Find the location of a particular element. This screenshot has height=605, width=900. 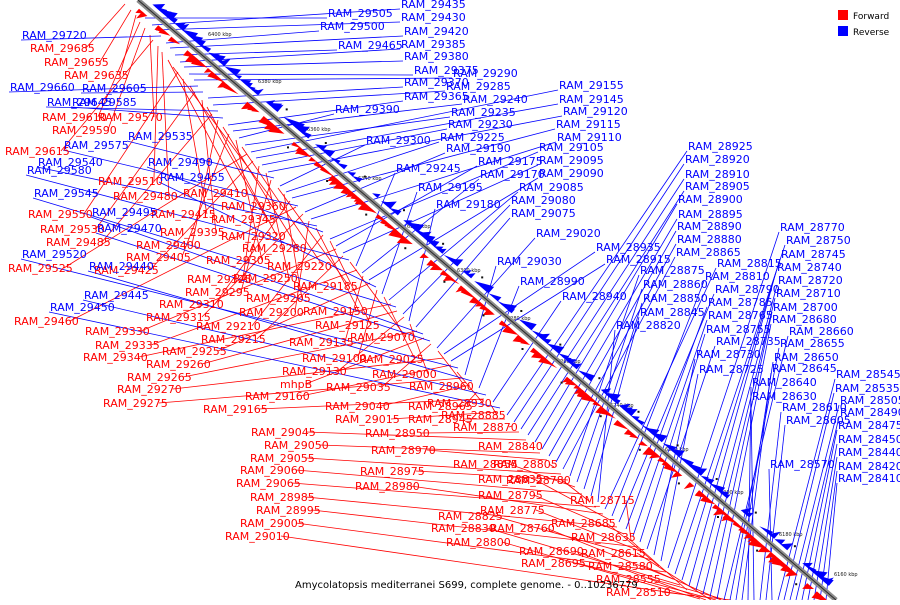

forward-gene-label: RAM_28950 is located at coordinates (397, 433).